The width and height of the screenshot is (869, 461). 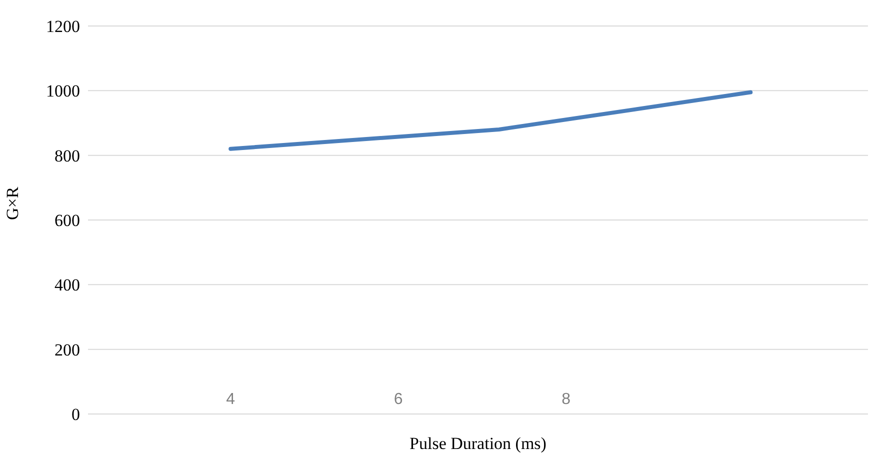 I want to click on y-tick-label: 1200, so click(x=63, y=26).